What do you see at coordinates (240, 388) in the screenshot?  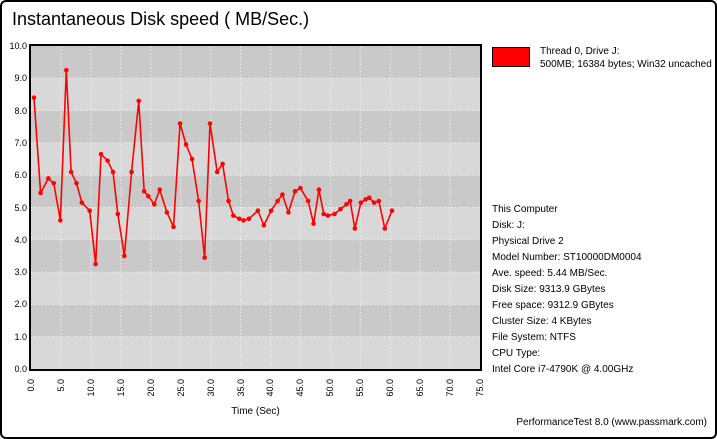 I see `x-axis-tick-label: 35.0` at bounding box center [240, 388].